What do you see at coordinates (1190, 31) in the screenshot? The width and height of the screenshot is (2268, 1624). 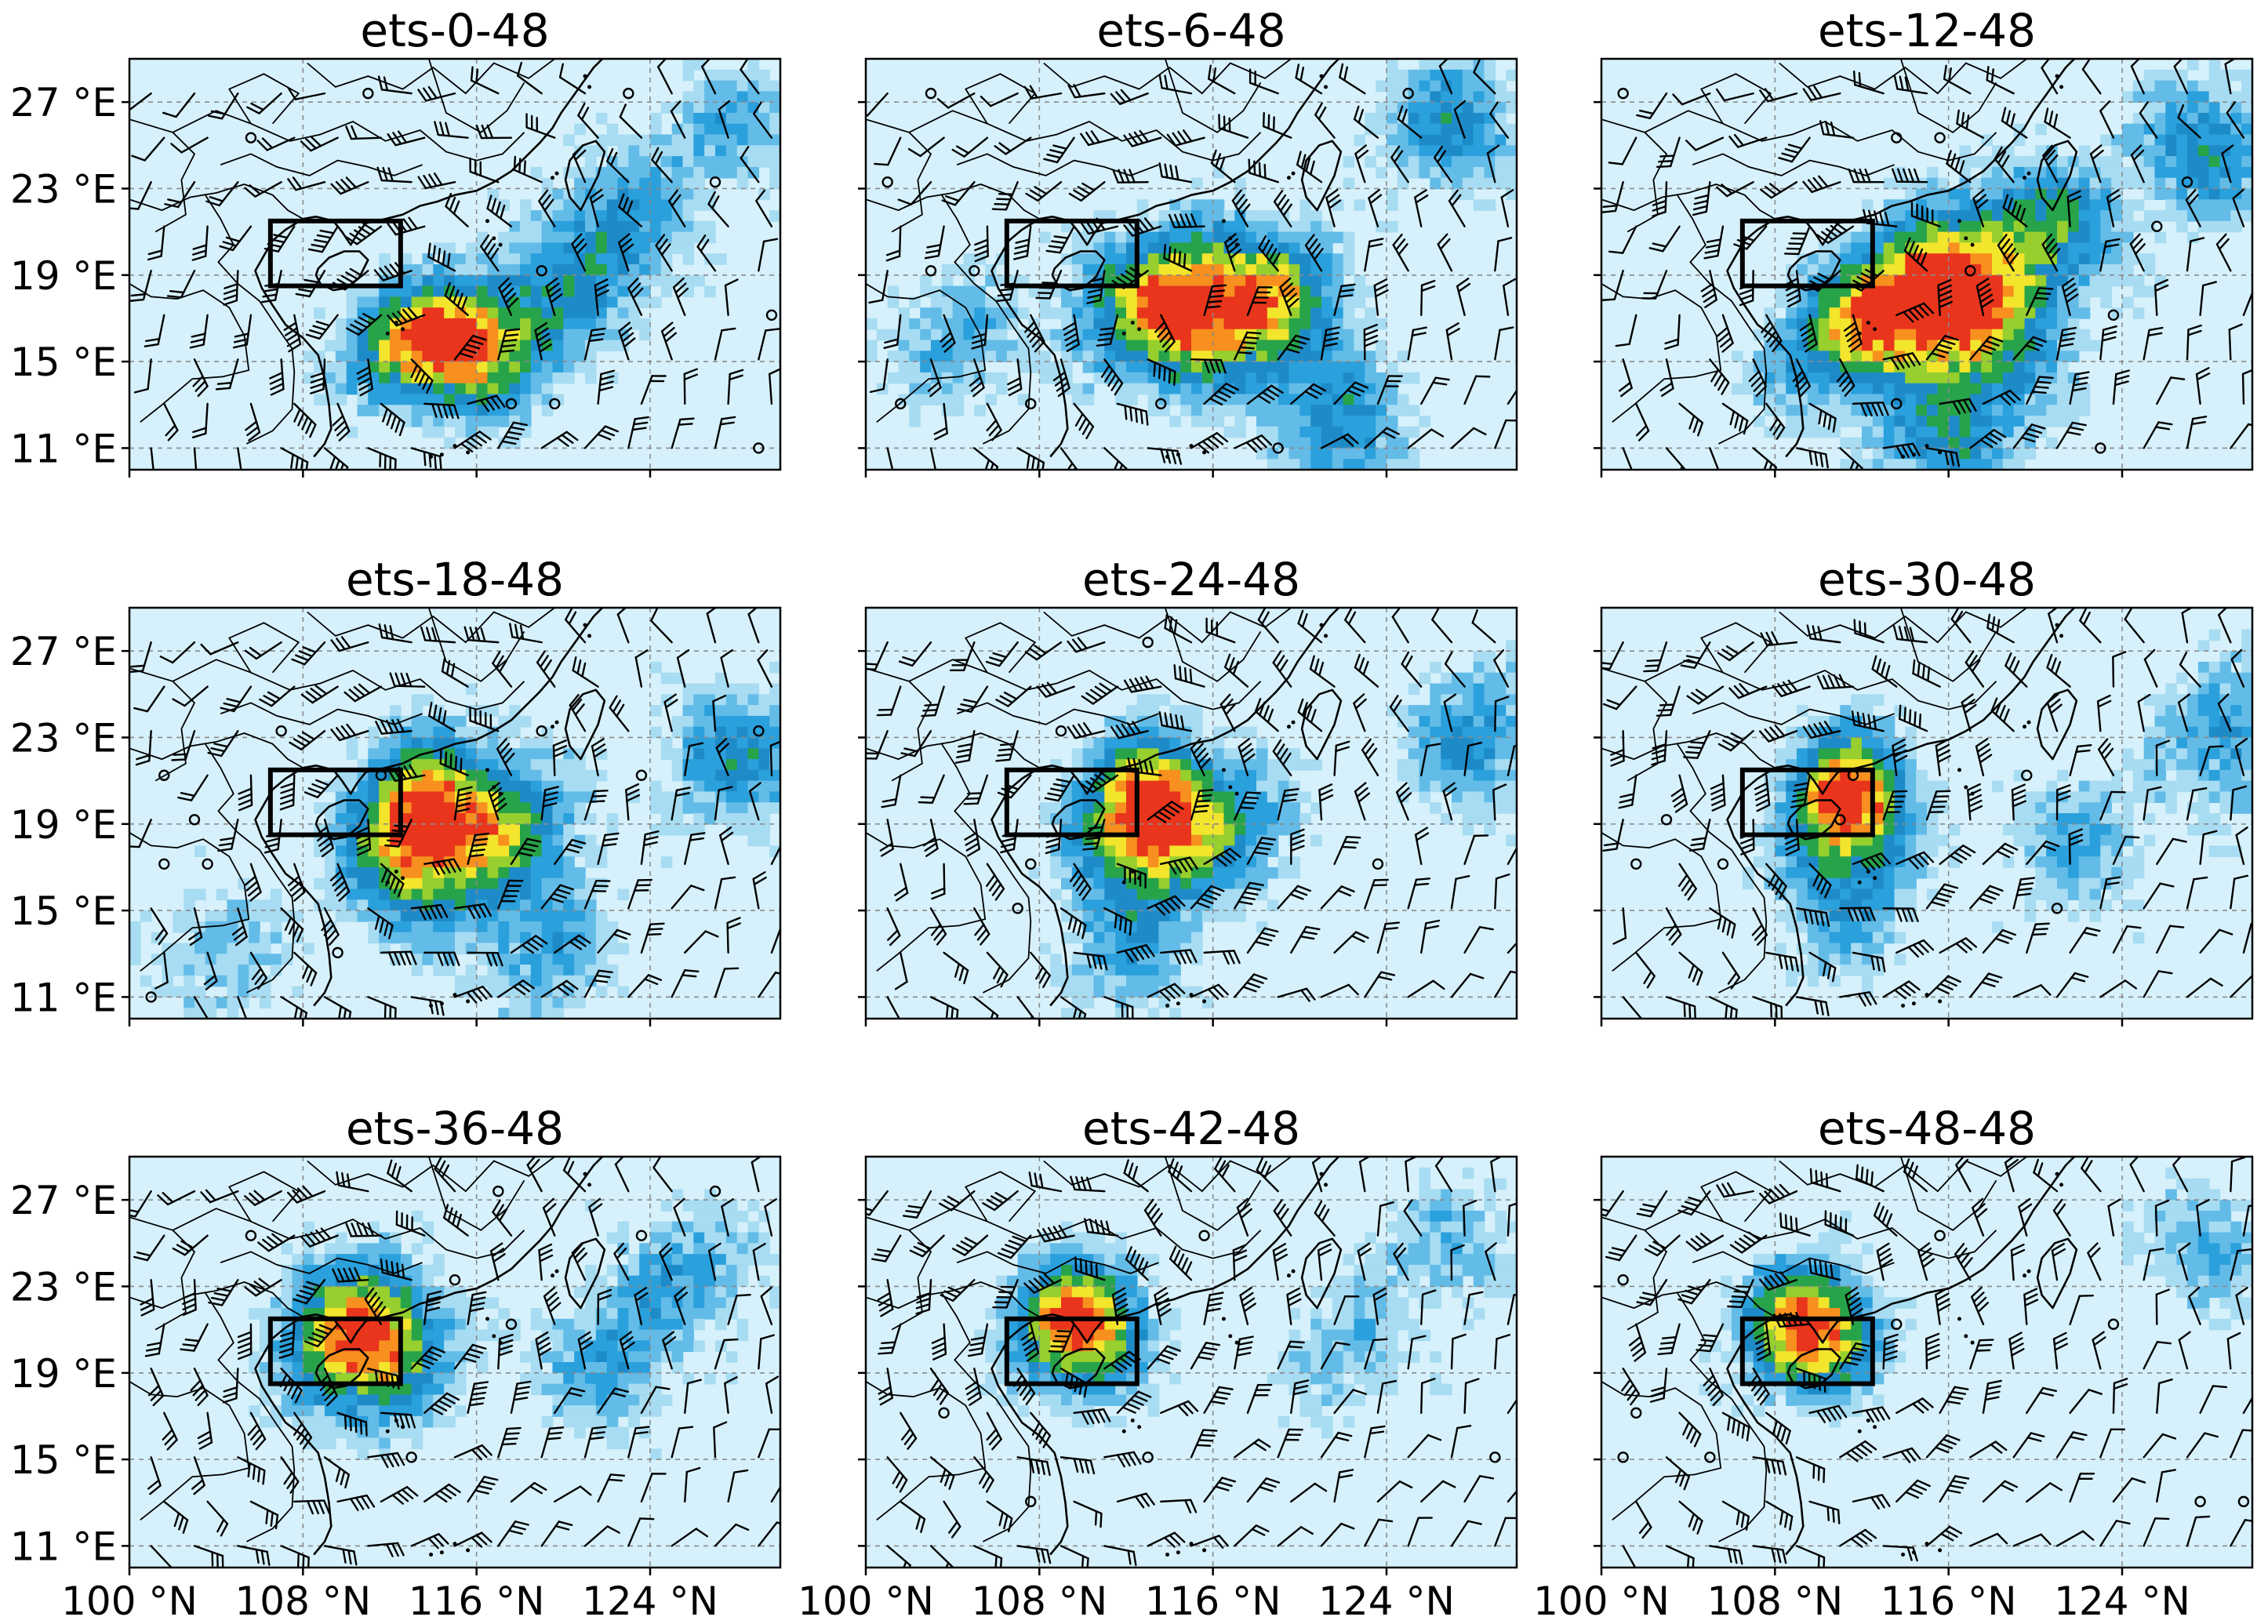 I see `panel-title: ets-6-48` at bounding box center [1190, 31].